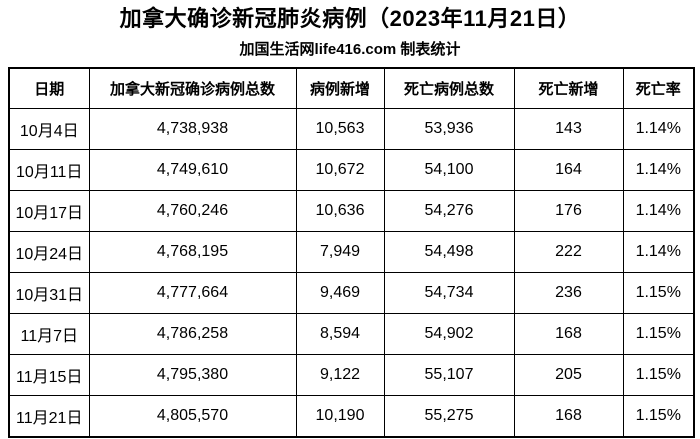 The height and width of the screenshot is (439, 700). What do you see at coordinates (449, 170) in the screenshot?
I see `cell-total-deaths: 54,100` at bounding box center [449, 170].